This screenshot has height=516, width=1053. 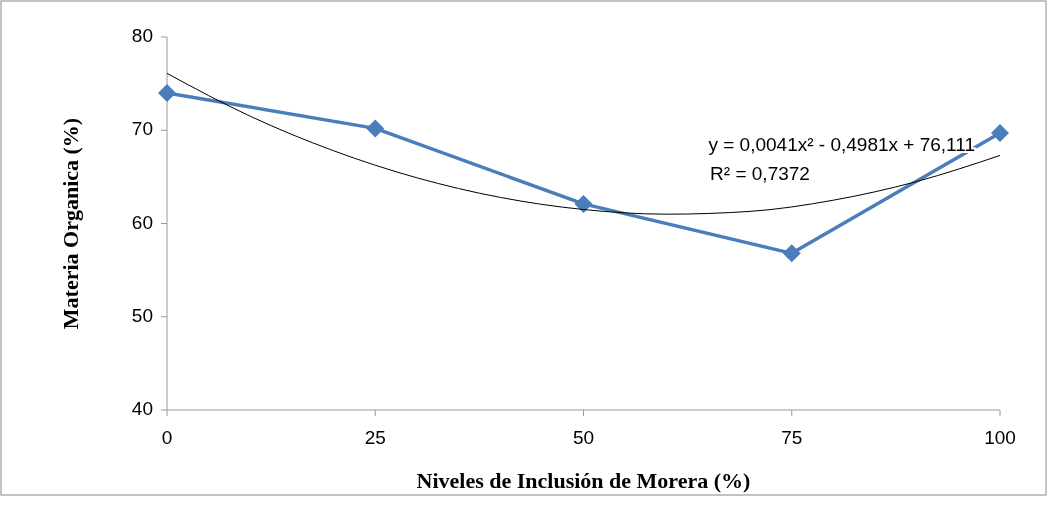 What do you see at coordinates (792, 437) in the screenshot?
I see `x-tick-label: 75` at bounding box center [792, 437].